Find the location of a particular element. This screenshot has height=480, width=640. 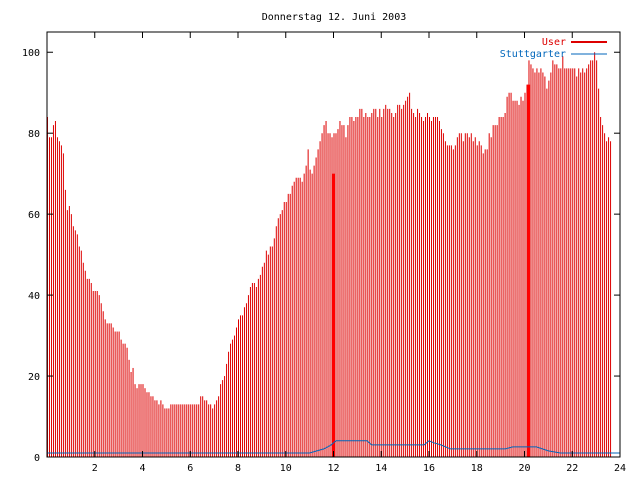

y-tick-label: 100 is located at coordinates (31, 53).